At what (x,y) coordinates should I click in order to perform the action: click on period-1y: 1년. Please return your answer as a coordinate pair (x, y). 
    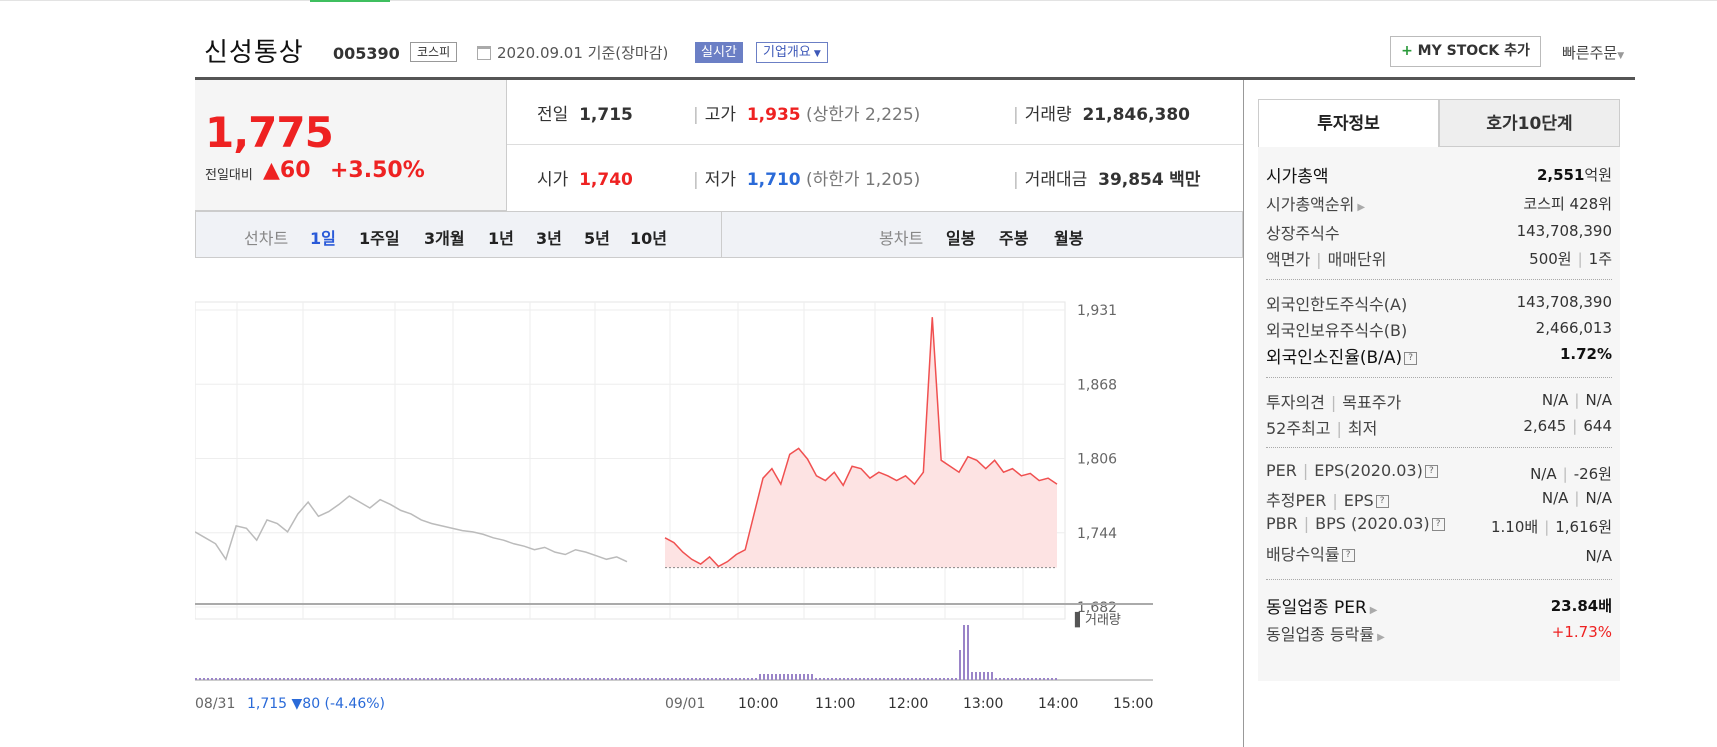
    Looking at the image, I should click on (501, 238).